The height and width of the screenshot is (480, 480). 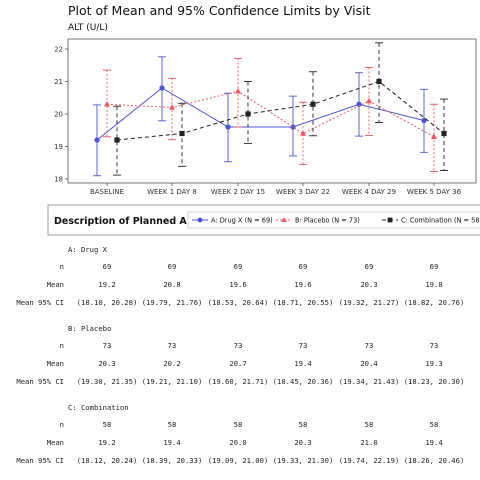 I want to click on table-cell: 19.6, so click(x=302, y=284).